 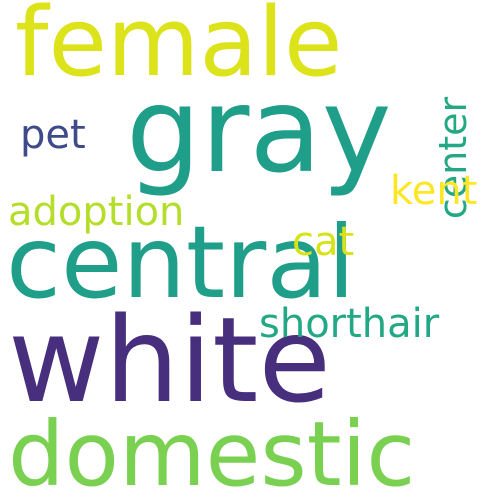 What do you see at coordinates (349, 324) in the screenshot?
I see `word-shorthair: shorthair` at bounding box center [349, 324].